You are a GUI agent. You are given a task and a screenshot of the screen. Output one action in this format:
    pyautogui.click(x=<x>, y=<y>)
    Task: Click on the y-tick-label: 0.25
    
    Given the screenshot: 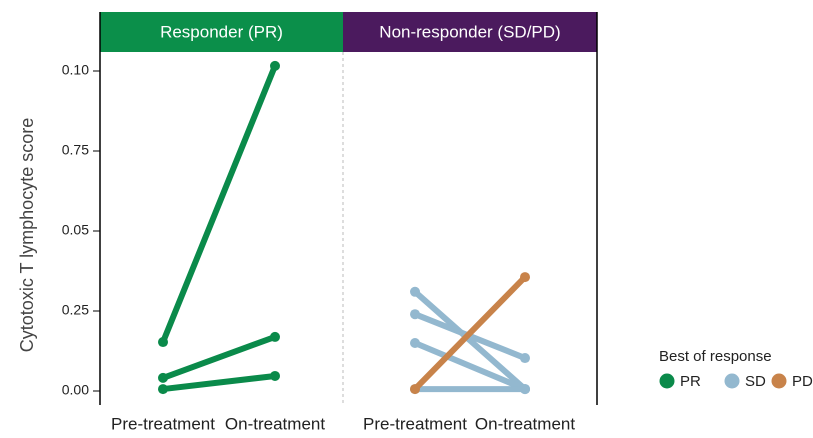 What is the action you would take?
    pyautogui.click(x=75, y=310)
    